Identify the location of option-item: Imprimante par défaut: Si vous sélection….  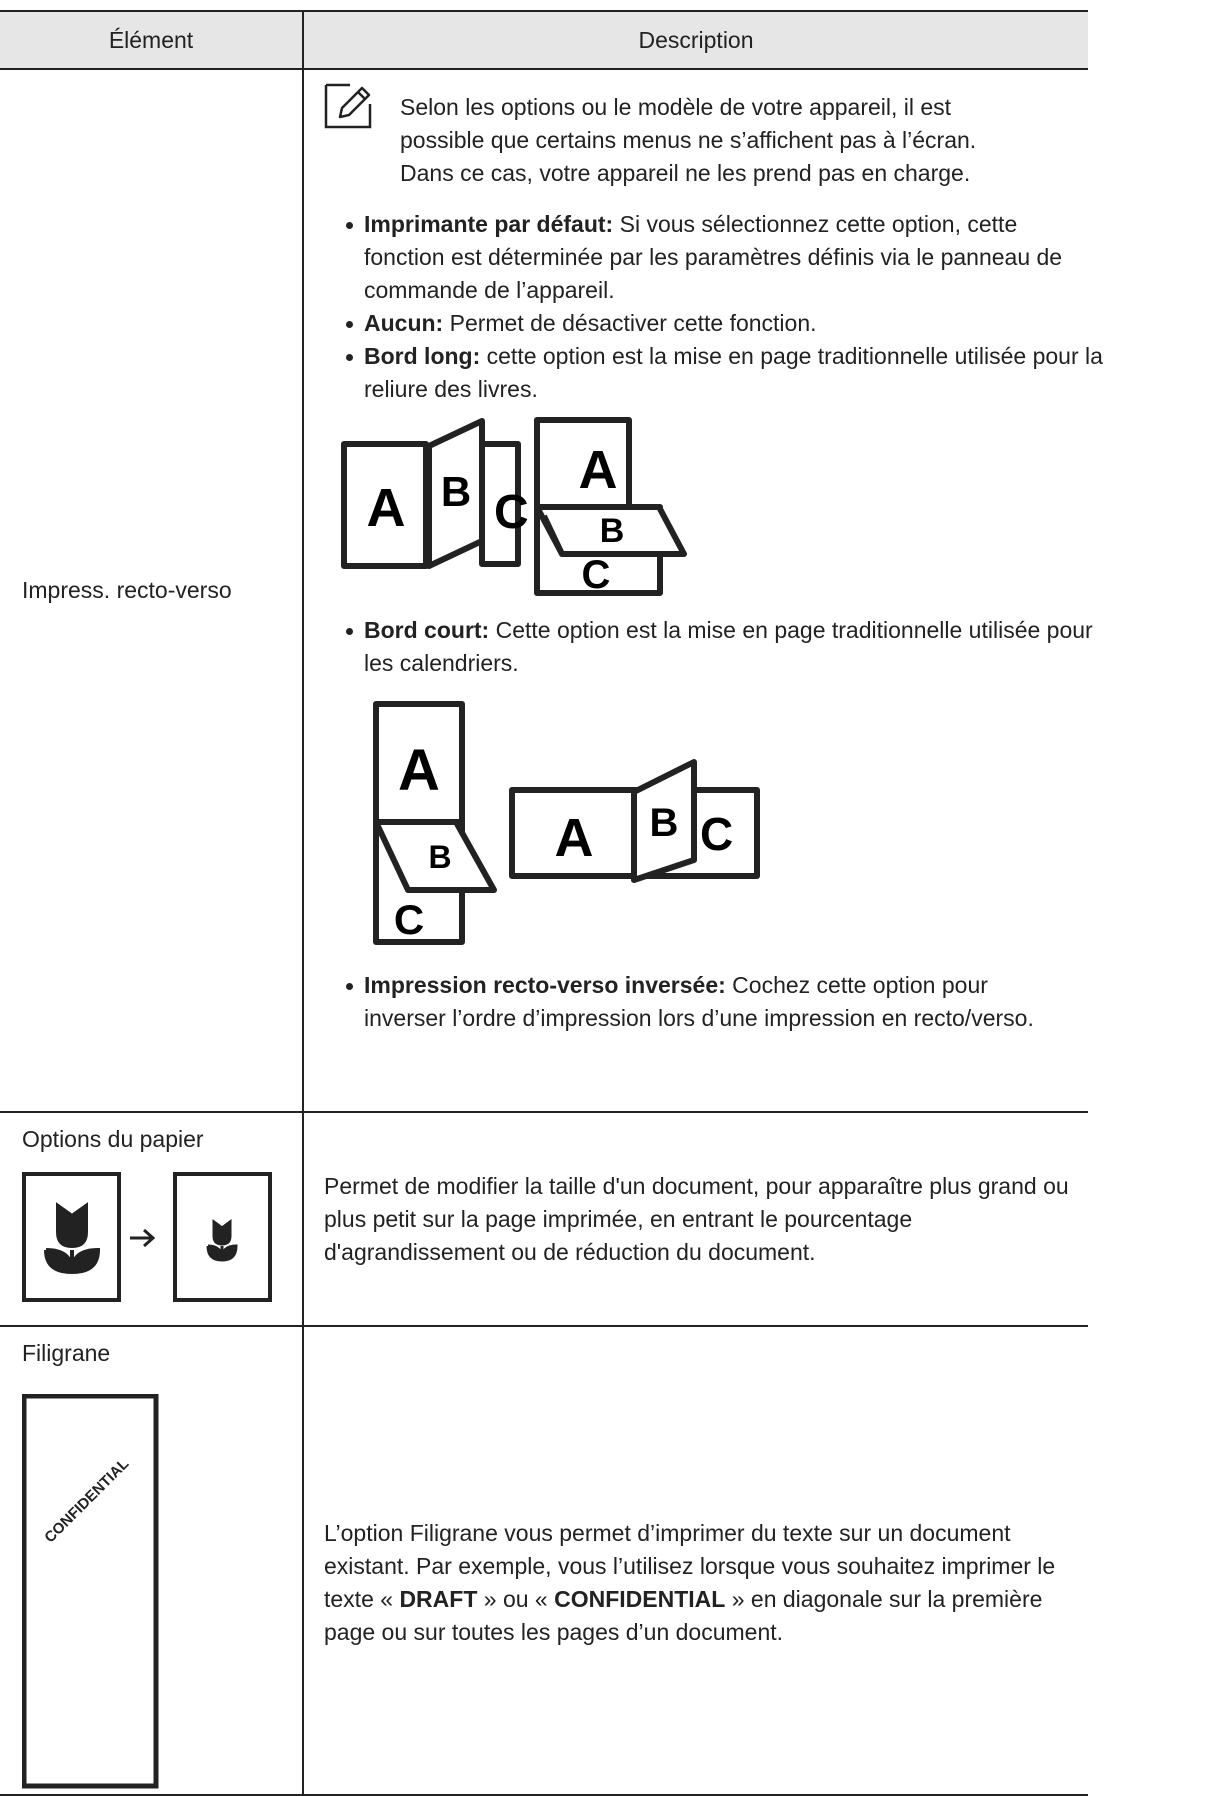
(725, 257).